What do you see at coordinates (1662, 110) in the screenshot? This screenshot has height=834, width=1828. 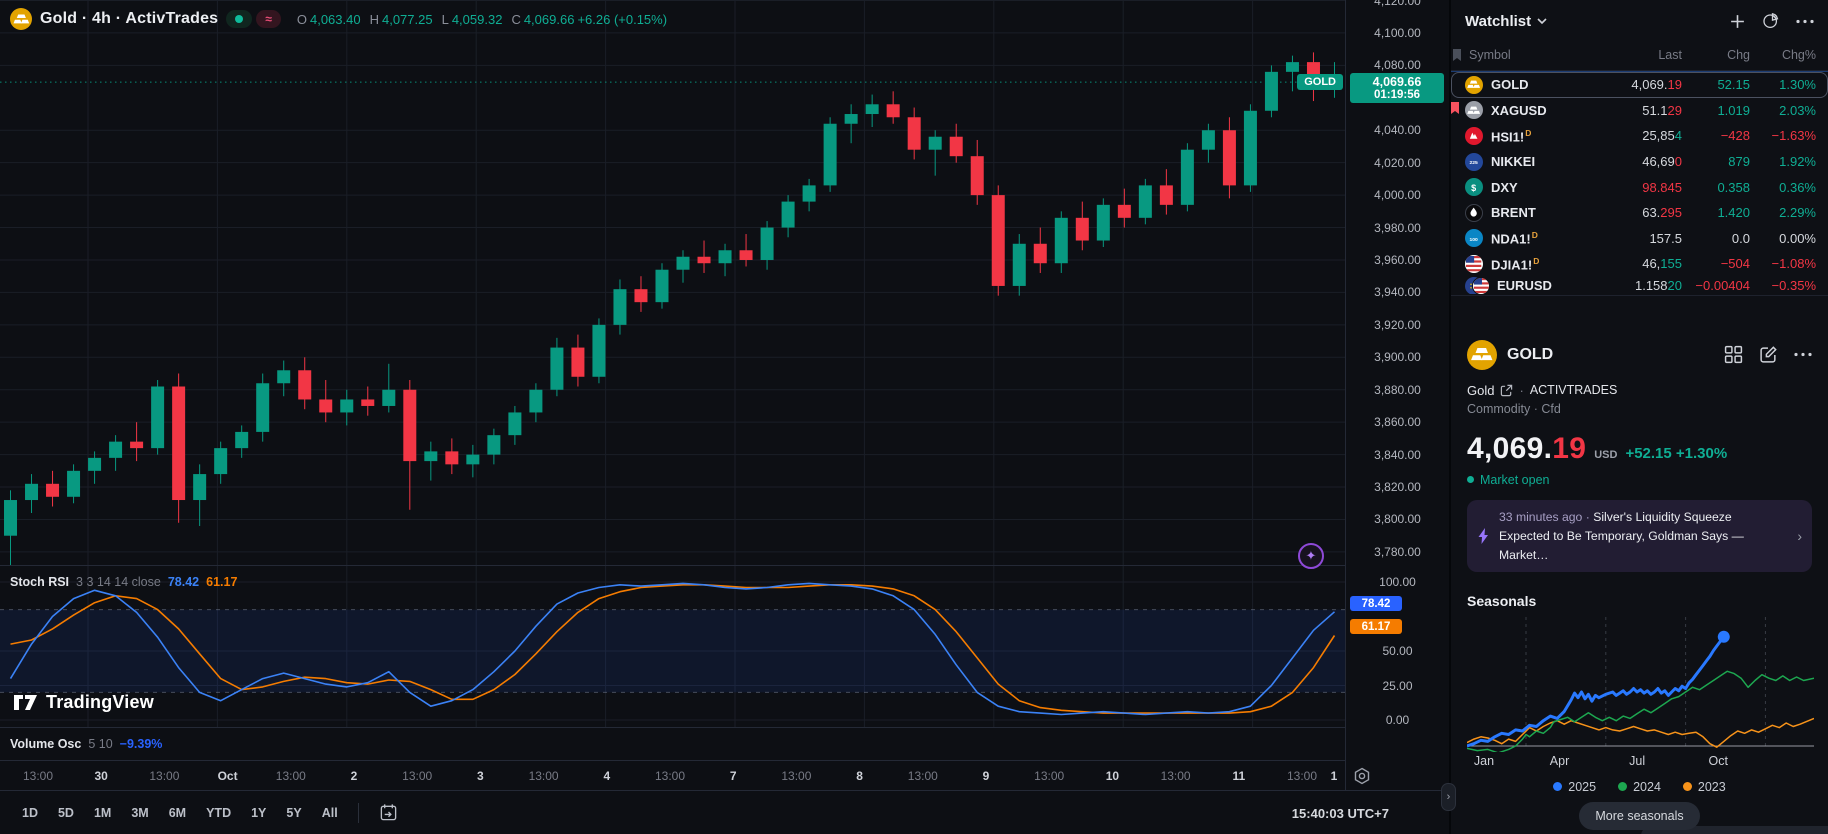 I see `row-last: 51.129` at bounding box center [1662, 110].